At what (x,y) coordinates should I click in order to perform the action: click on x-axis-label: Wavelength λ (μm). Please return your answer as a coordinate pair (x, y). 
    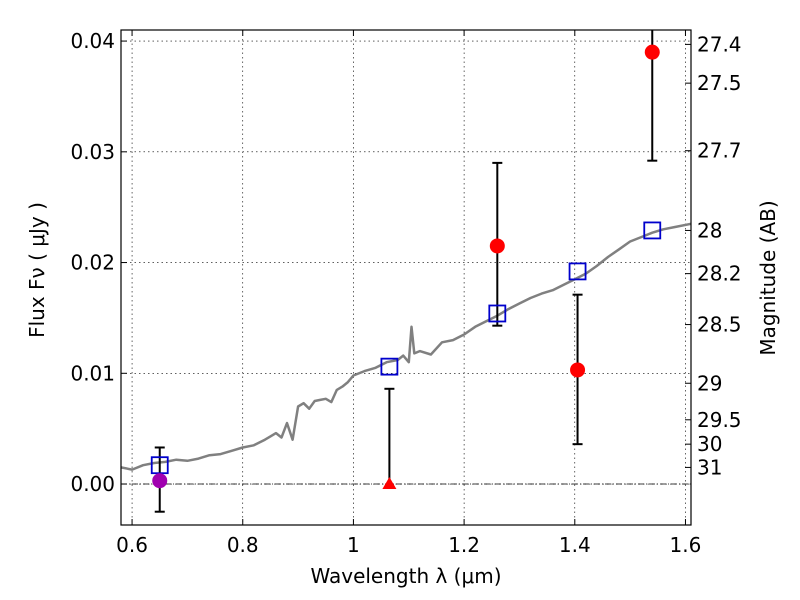
    Looking at the image, I should click on (405, 576).